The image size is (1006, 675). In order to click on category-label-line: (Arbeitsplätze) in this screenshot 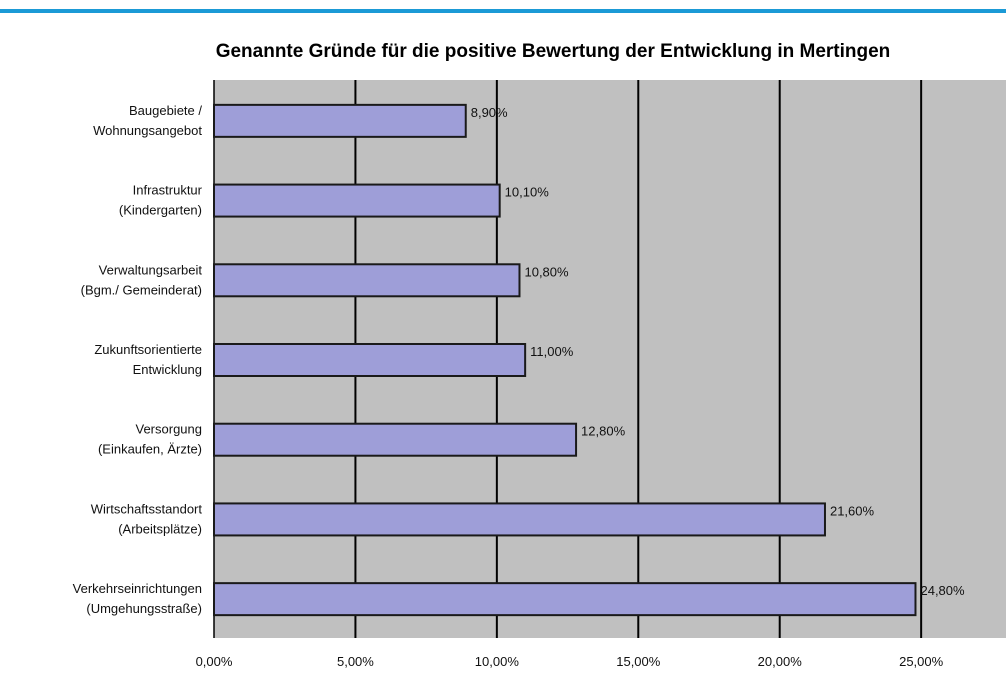, I will do `click(160, 528)`.